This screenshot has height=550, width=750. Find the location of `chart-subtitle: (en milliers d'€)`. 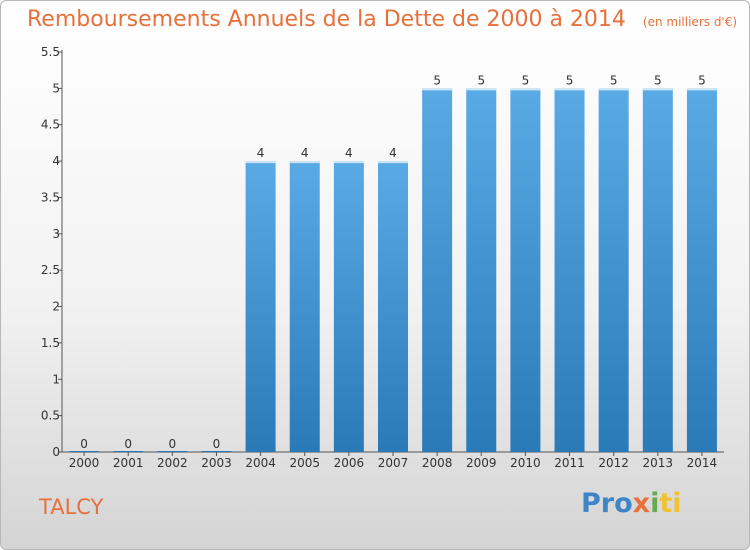

chart-subtitle: (en milliers d'€) is located at coordinates (690, 22).